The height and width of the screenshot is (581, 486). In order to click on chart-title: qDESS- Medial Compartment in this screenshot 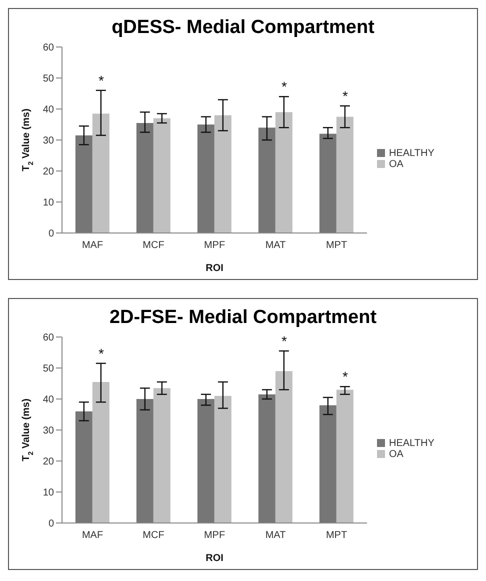, I will do `click(243, 27)`.